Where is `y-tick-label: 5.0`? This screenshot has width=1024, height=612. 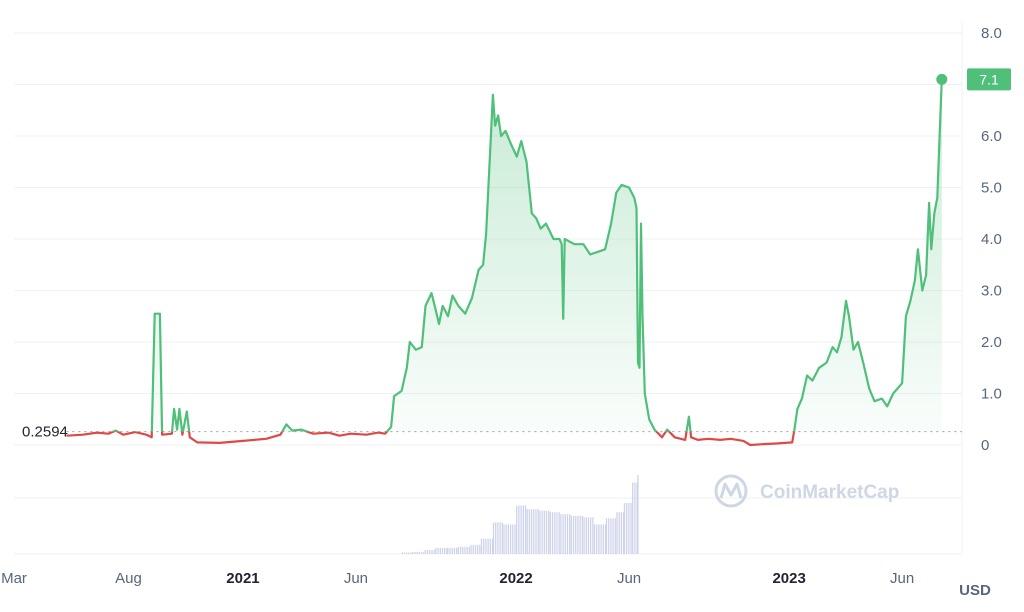 y-tick-label: 5.0 is located at coordinates (991, 188).